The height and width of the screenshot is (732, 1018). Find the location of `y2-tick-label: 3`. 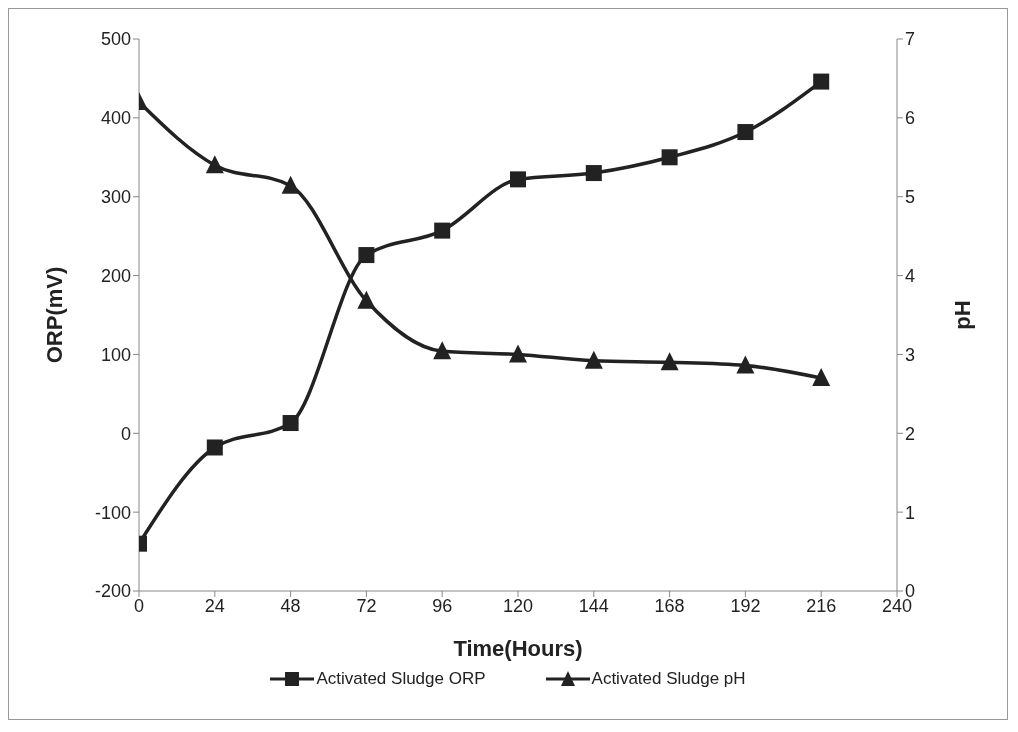

y2-tick-label: 3 is located at coordinates (910, 354).